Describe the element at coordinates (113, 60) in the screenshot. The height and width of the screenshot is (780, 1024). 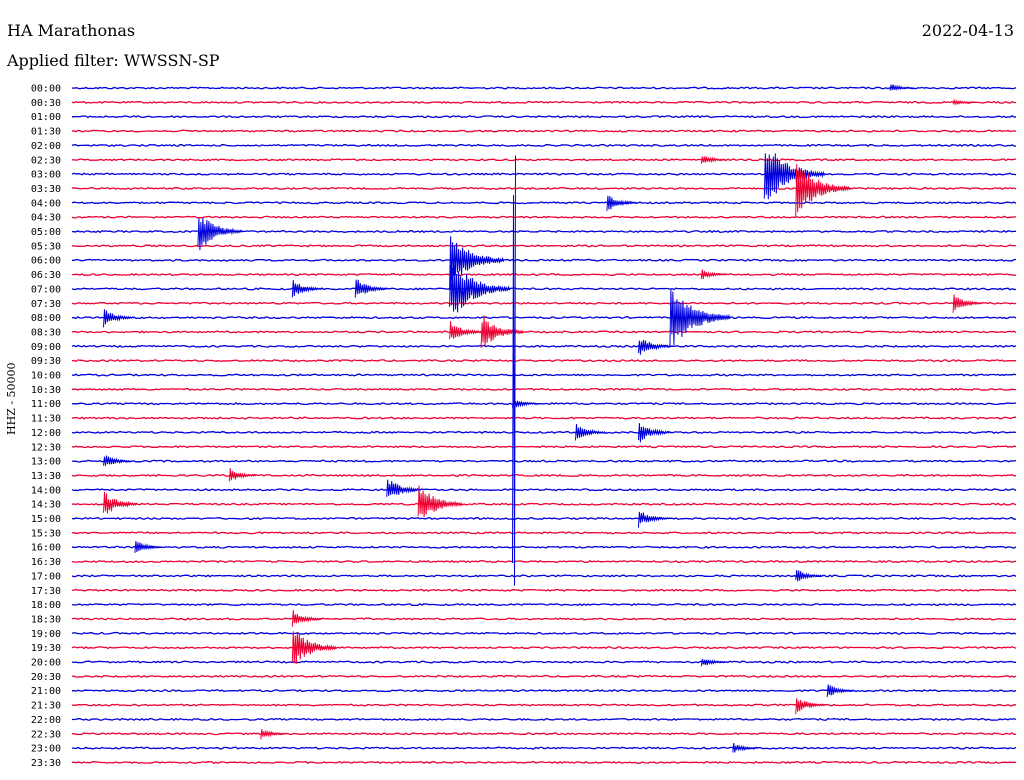
I see `filter-label: Applied filter: WWSSN-SP` at that location.